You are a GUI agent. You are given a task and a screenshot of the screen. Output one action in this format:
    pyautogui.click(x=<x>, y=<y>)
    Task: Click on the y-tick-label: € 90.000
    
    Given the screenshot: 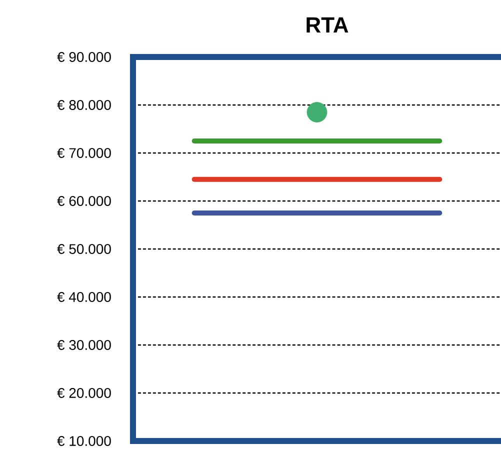 What is the action you would take?
    pyautogui.click(x=84, y=57)
    